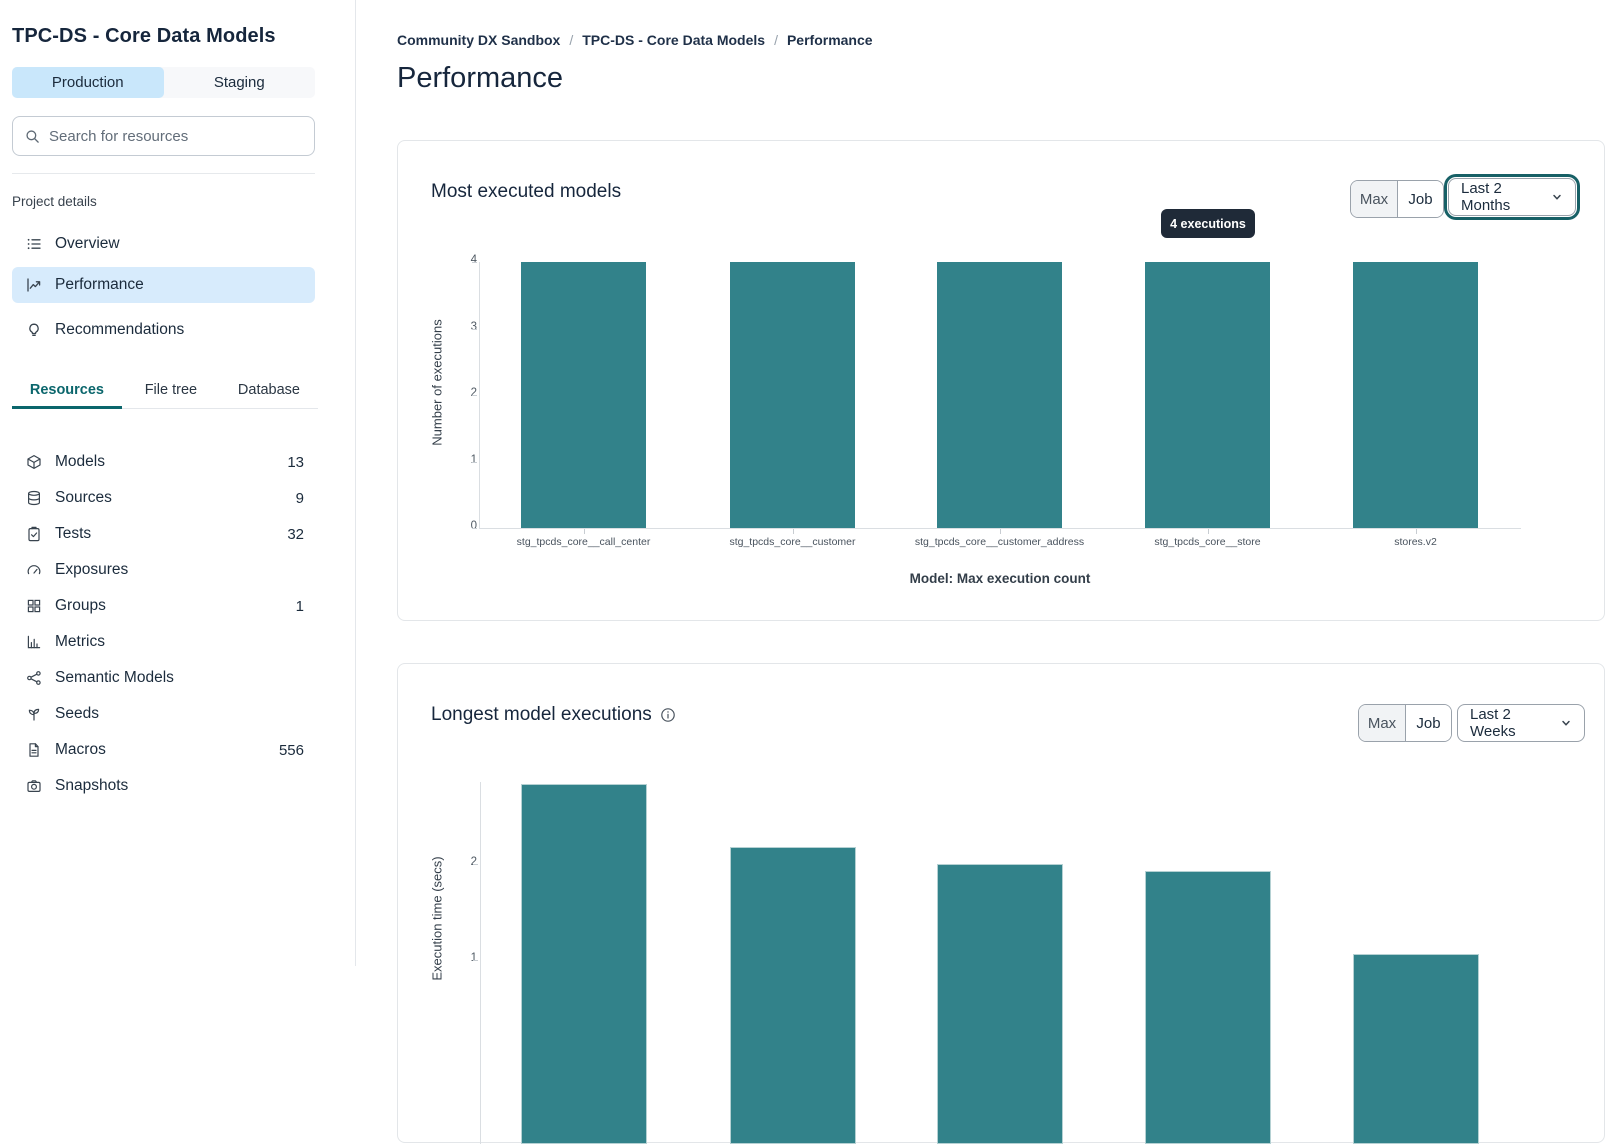 This screenshot has width=1621, height=1144. Describe the element at coordinates (67, 395) in the screenshot. I see `tab-resources: Resources` at that location.